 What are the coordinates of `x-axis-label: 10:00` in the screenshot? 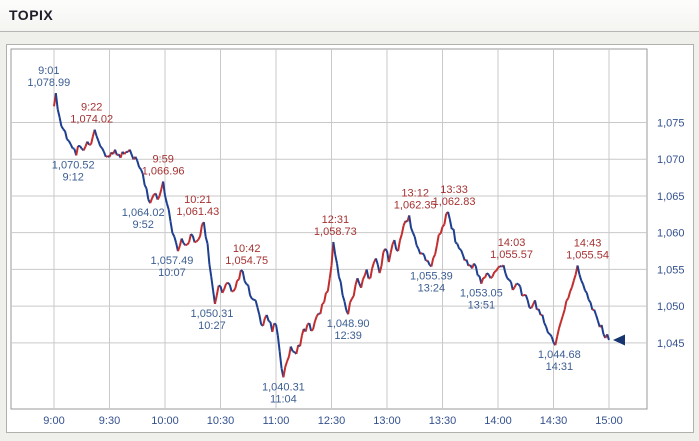 It's located at (165, 421).